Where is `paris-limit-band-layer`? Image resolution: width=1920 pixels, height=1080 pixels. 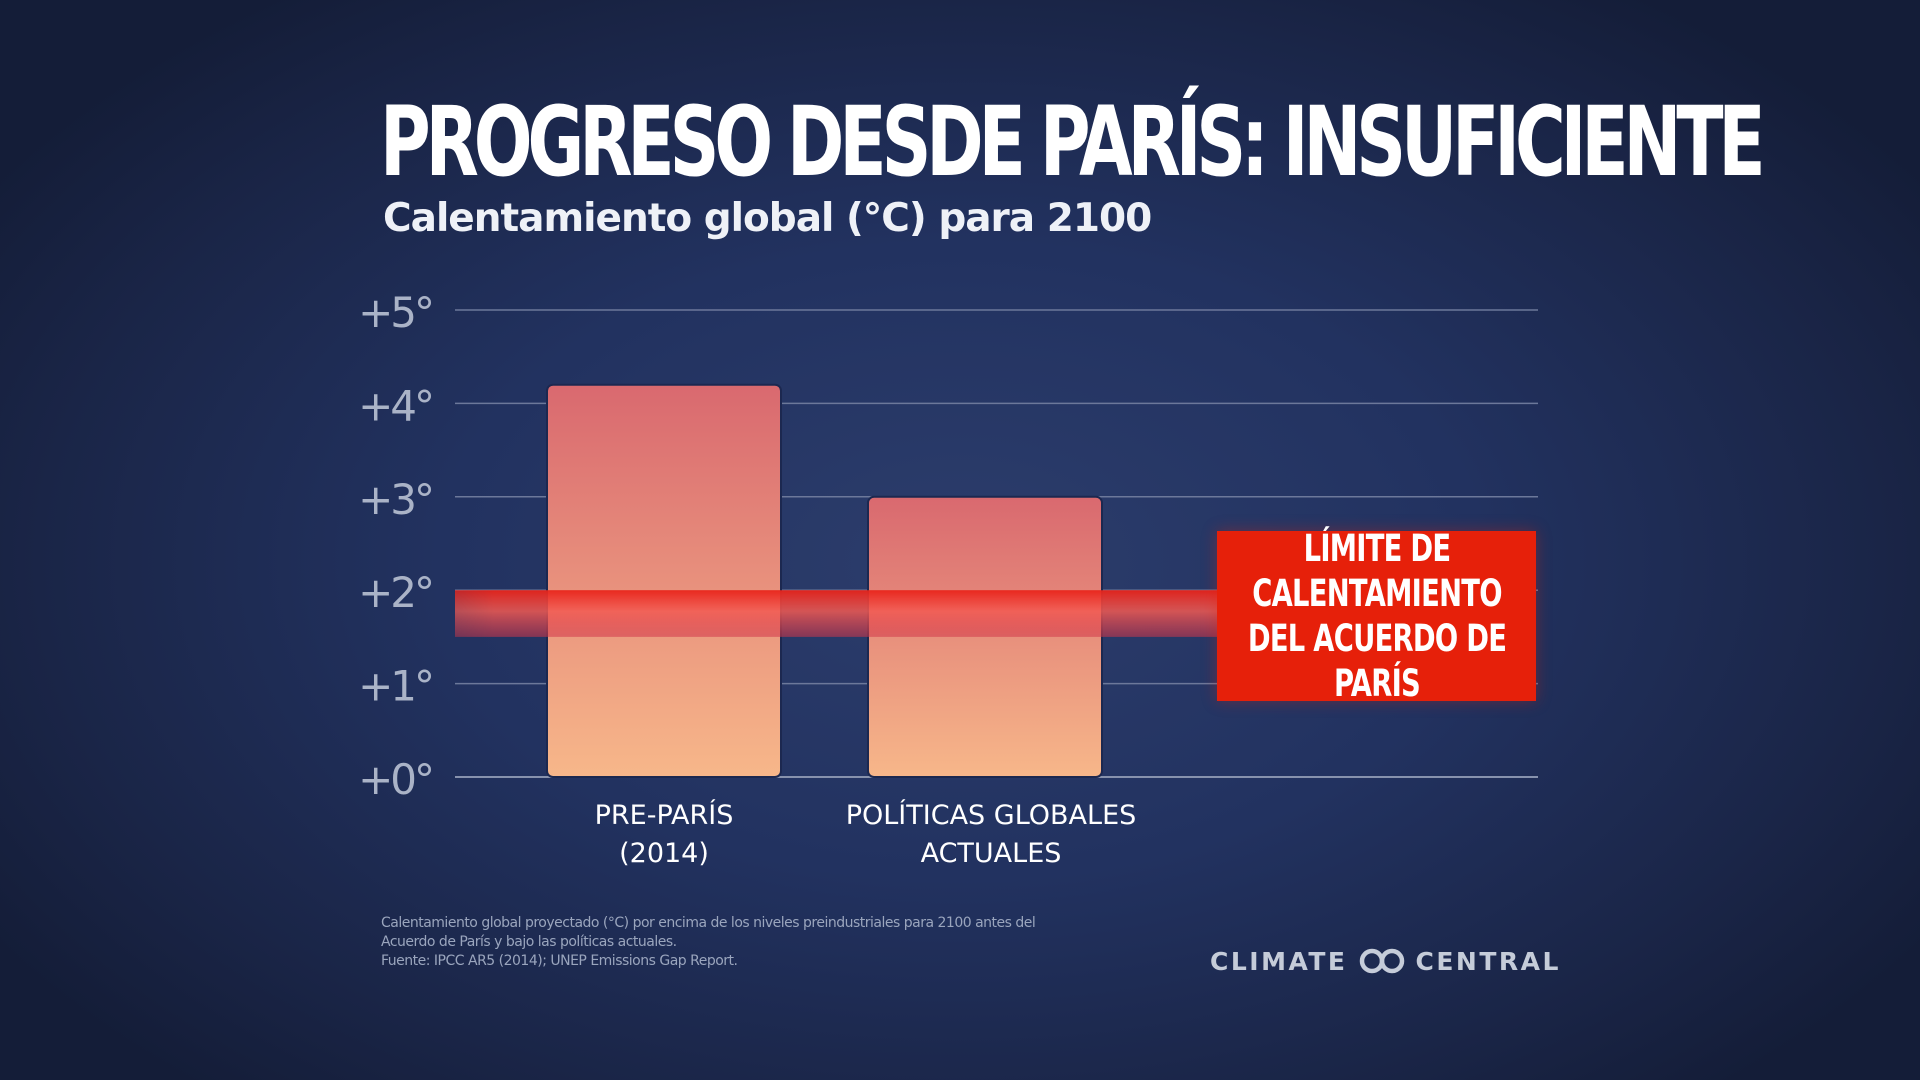
paris-limit-band-layer is located at coordinates (836, 612).